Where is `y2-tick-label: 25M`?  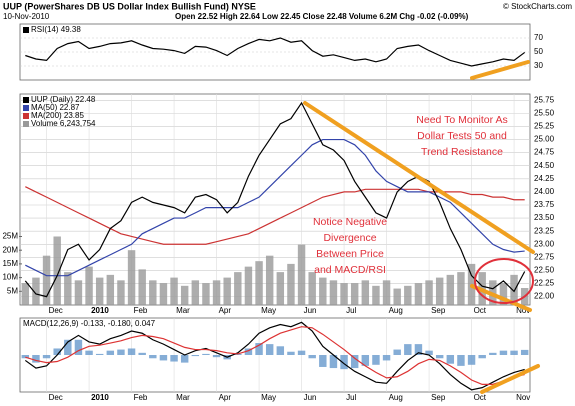 y2-tick-label: 25M is located at coordinates (10, 236).